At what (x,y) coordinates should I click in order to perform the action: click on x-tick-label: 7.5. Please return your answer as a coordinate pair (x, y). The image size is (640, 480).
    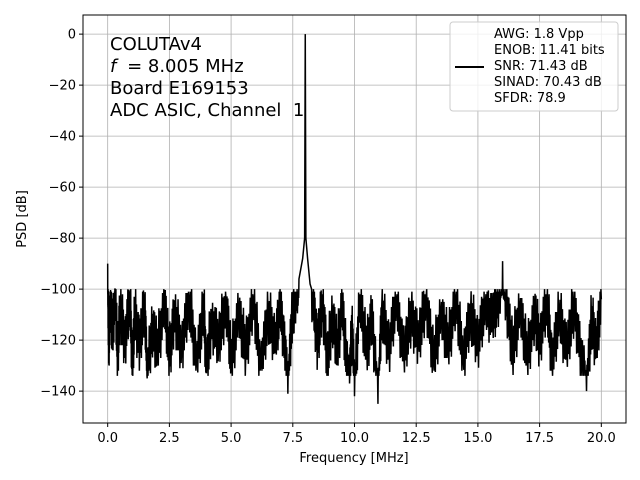
    Looking at the image, I should click on (292, 438).